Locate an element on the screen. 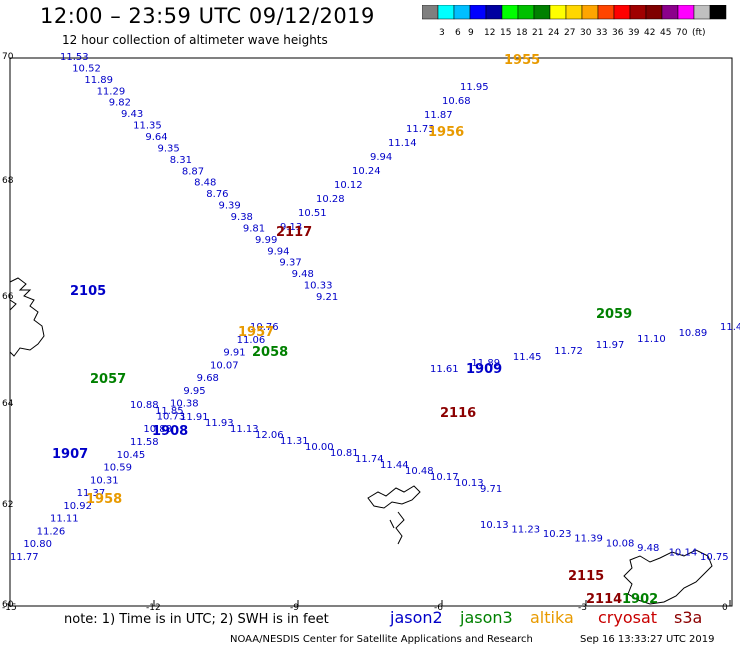 This screenshot has width=740, height=650. swh-value: 11.13 is located at coordinates (244, 429).